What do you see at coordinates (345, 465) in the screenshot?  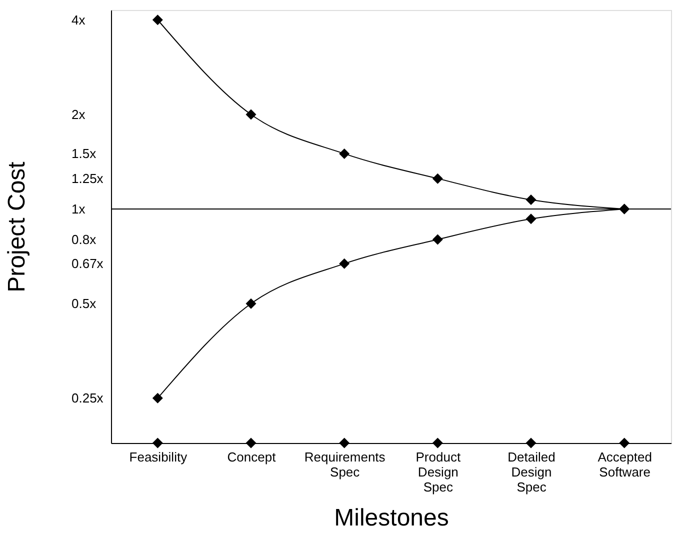 I see `x-tick-label: Requirements Spec` at bounding box center [345, 465].